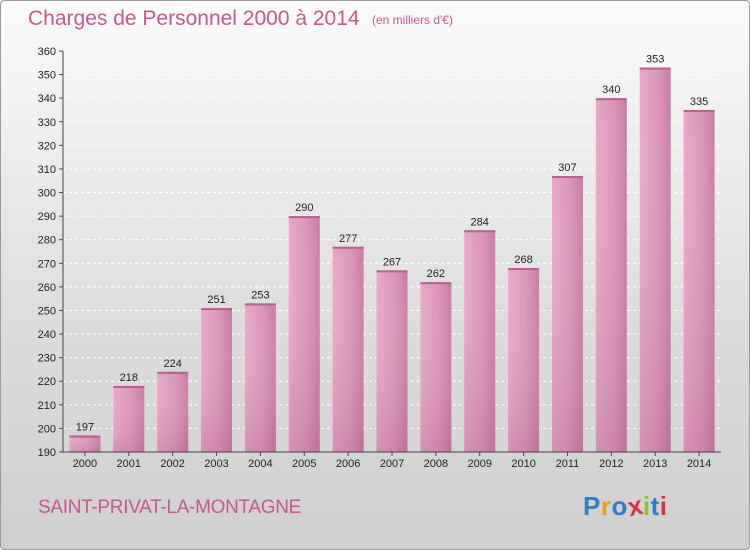  I want to click on bar-2012, so click(611, 275).